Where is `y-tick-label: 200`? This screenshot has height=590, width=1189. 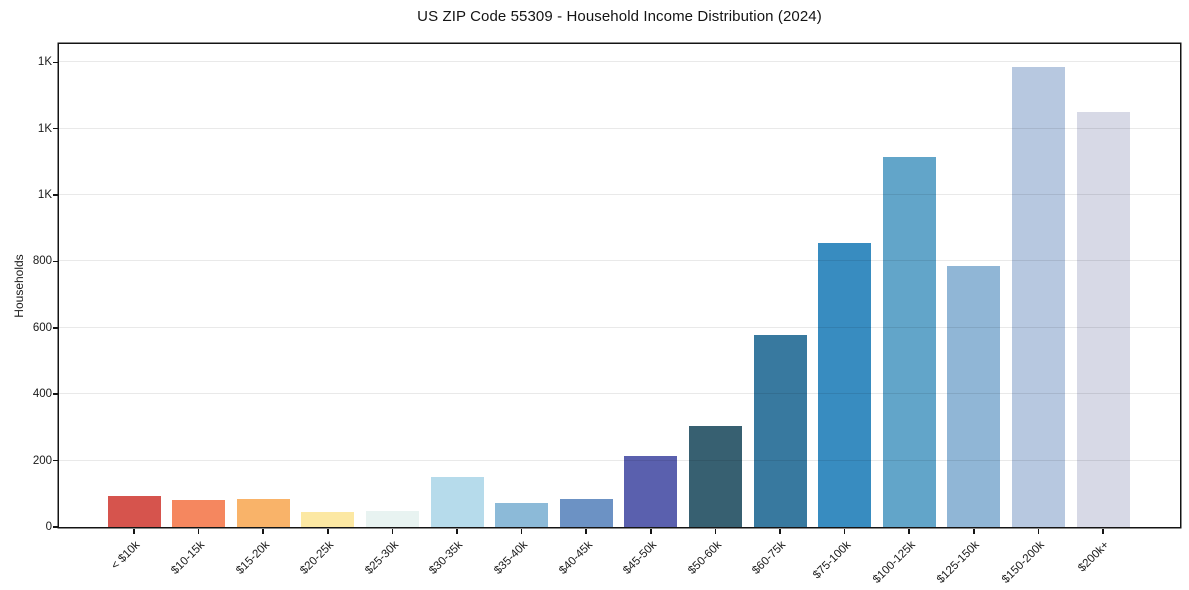
y-tick-label: 200 is located at coordinates (42, 460).